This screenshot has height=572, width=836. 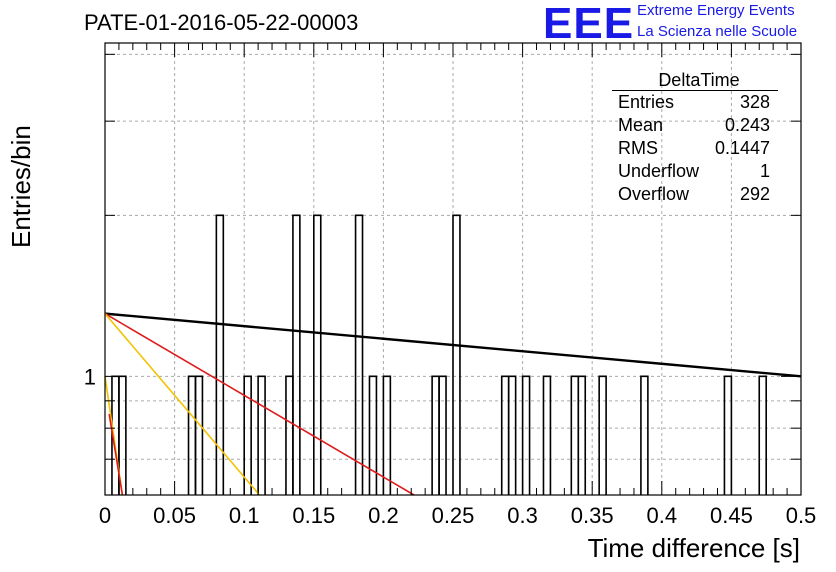 What do you see at coordinates (731, 515) in the screenshot?
I see `x-tick-label: 0.45` at bounding box center [731, 515].